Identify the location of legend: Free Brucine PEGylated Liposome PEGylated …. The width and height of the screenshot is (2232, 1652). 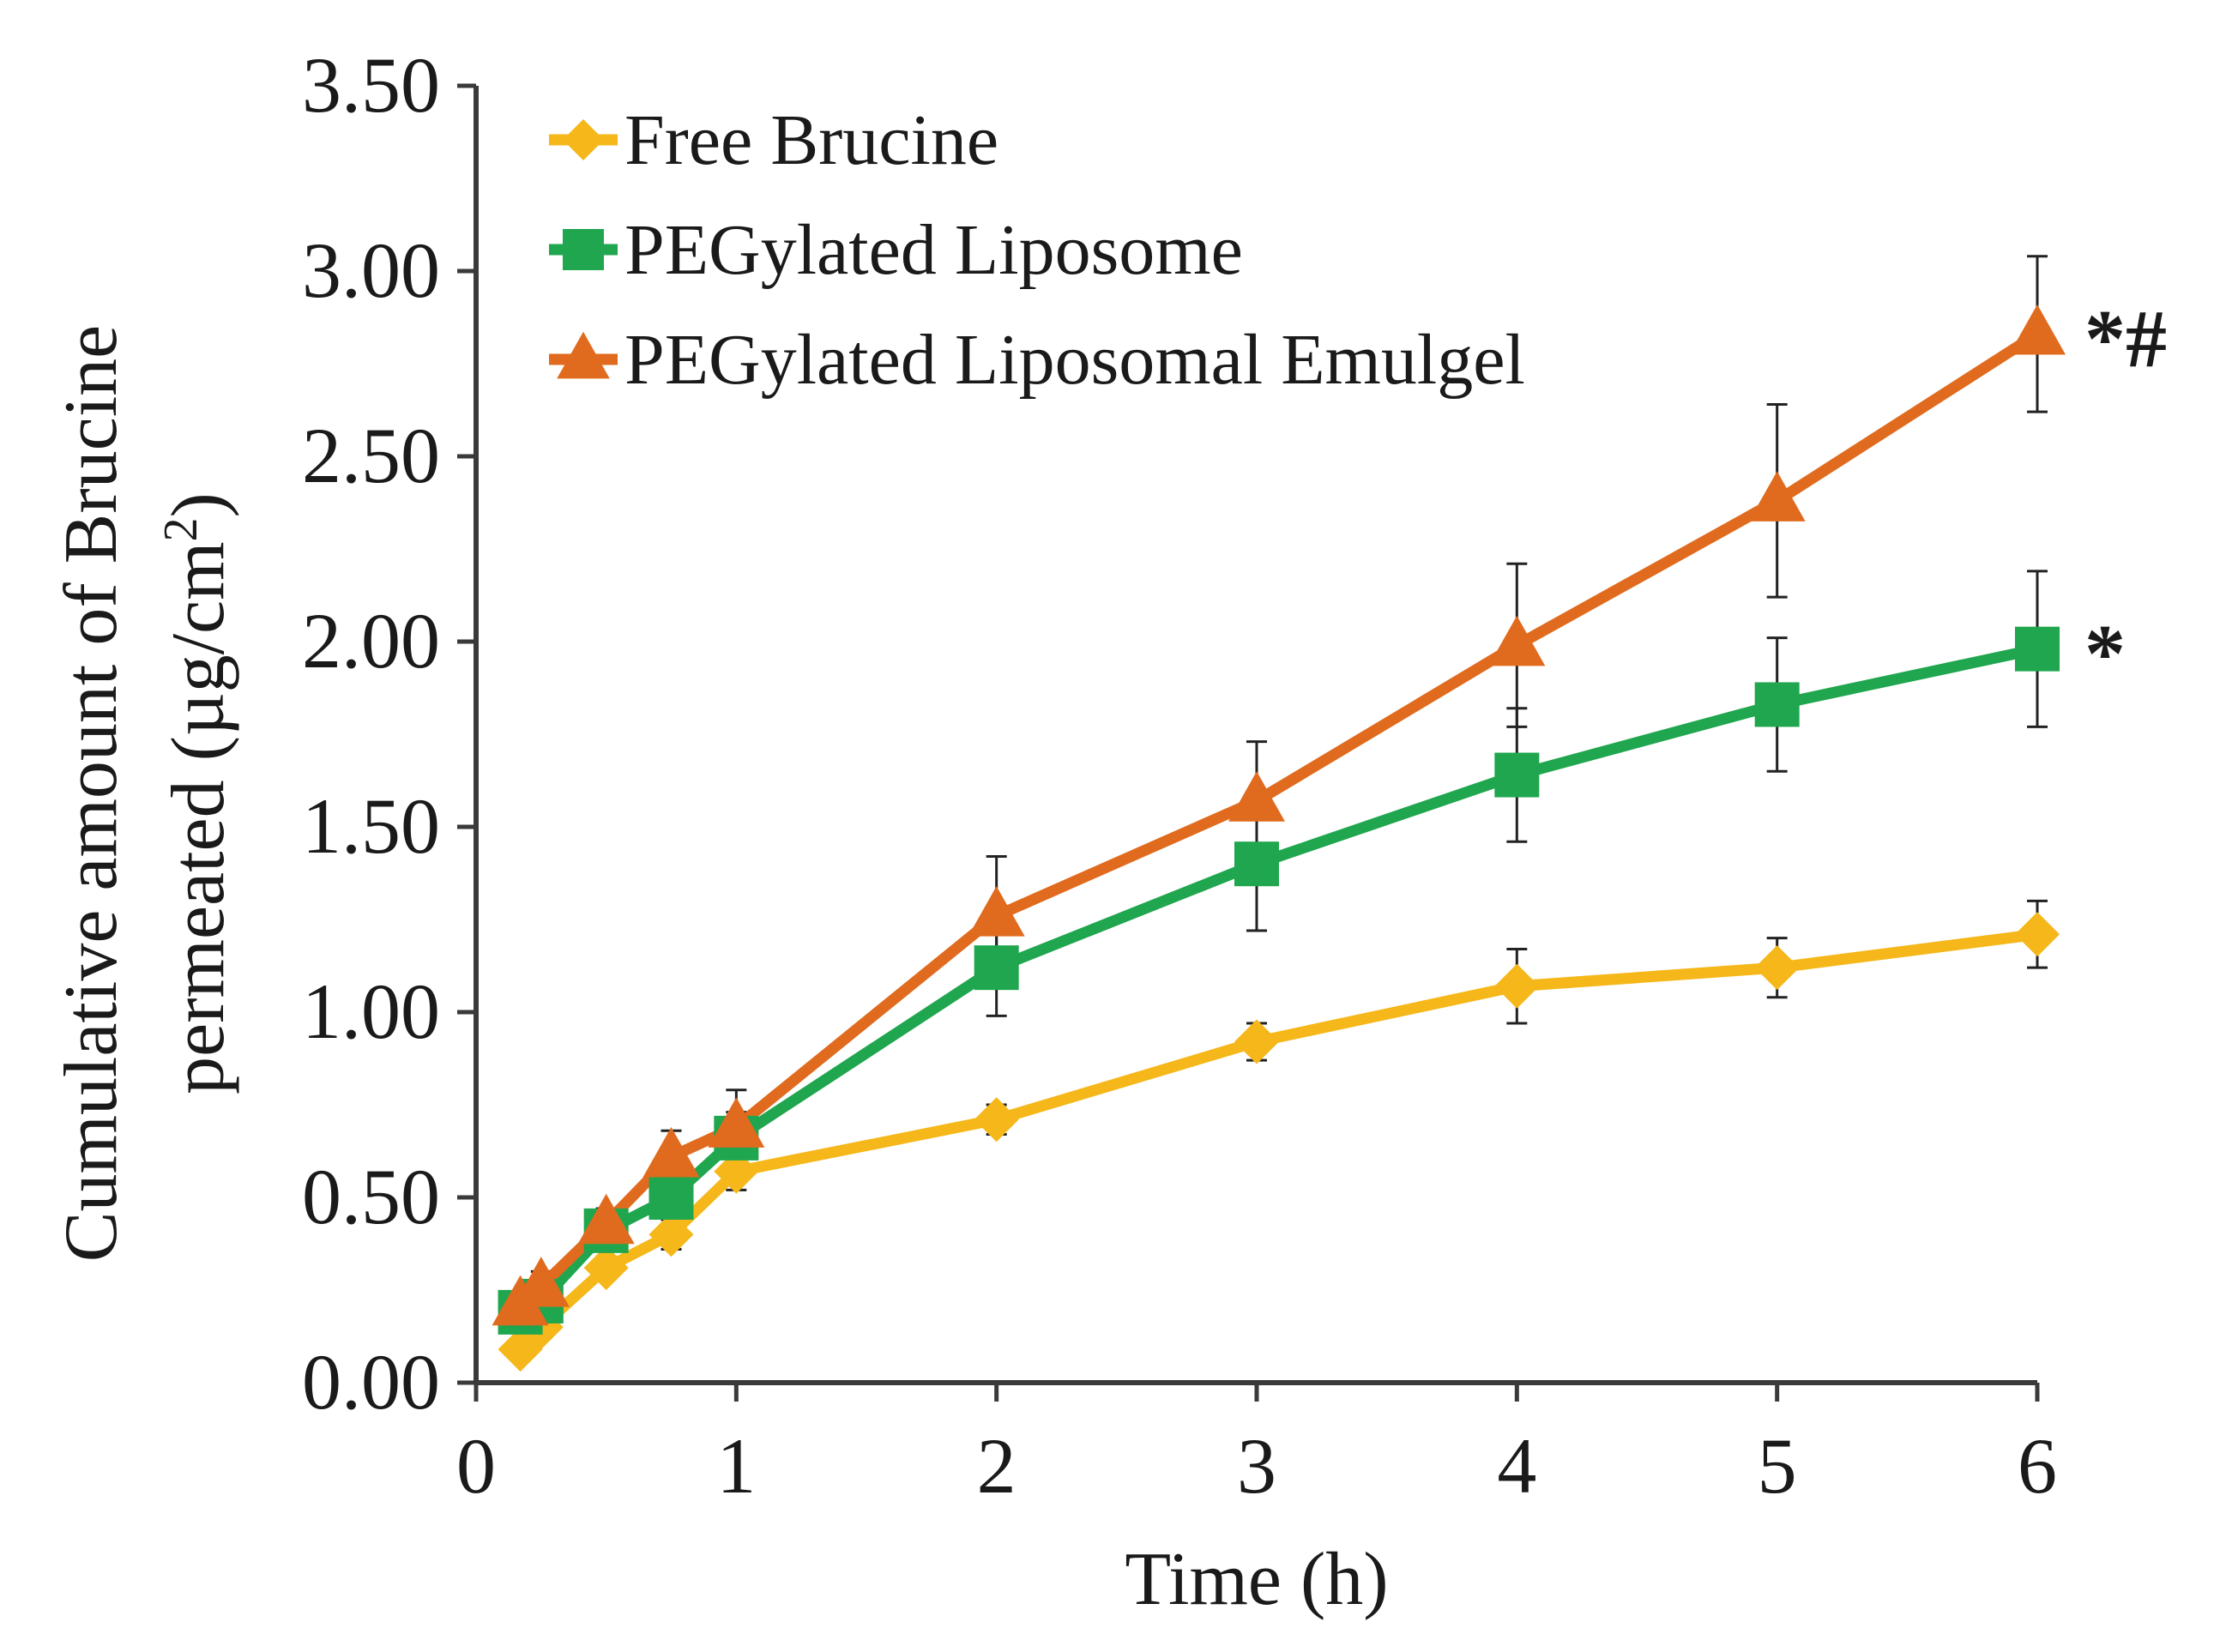
(1037, 250).